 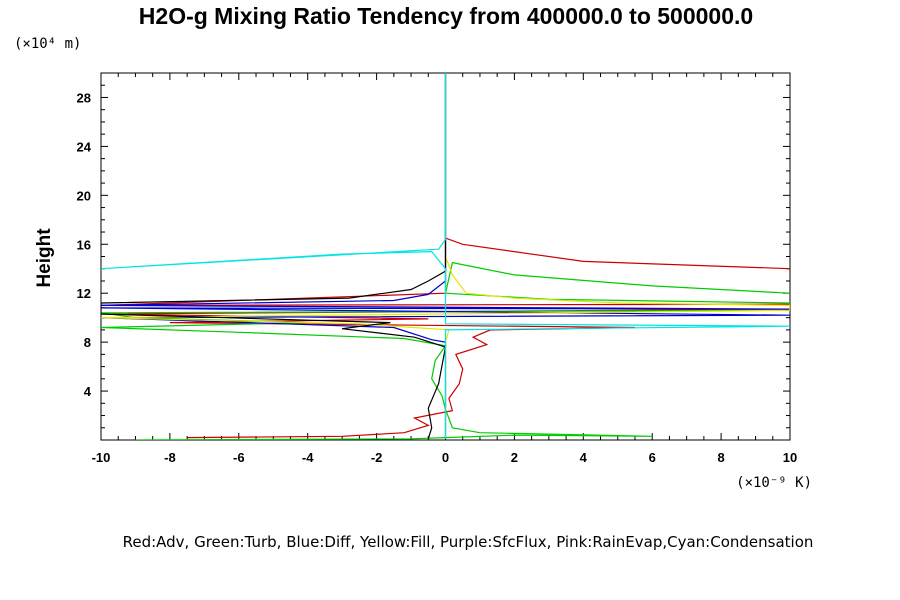 I want to click on y-tick-label: 20, so click(x=84, y=195).